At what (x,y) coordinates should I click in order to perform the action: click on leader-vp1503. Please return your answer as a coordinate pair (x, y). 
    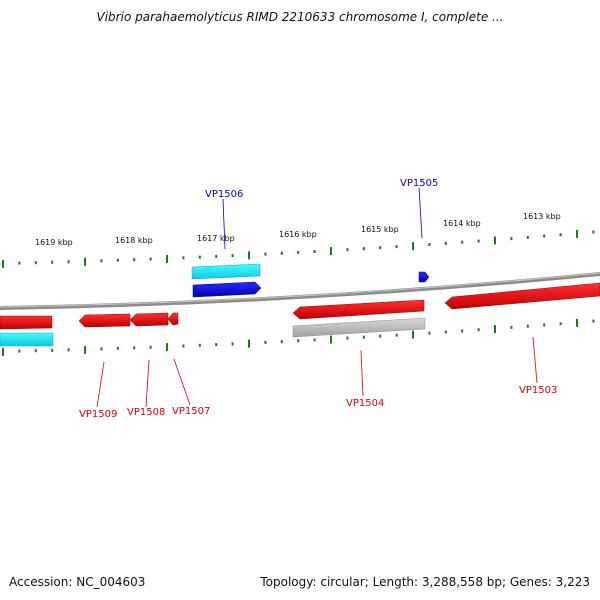
    Looking at the image, I should click on (535, 360).